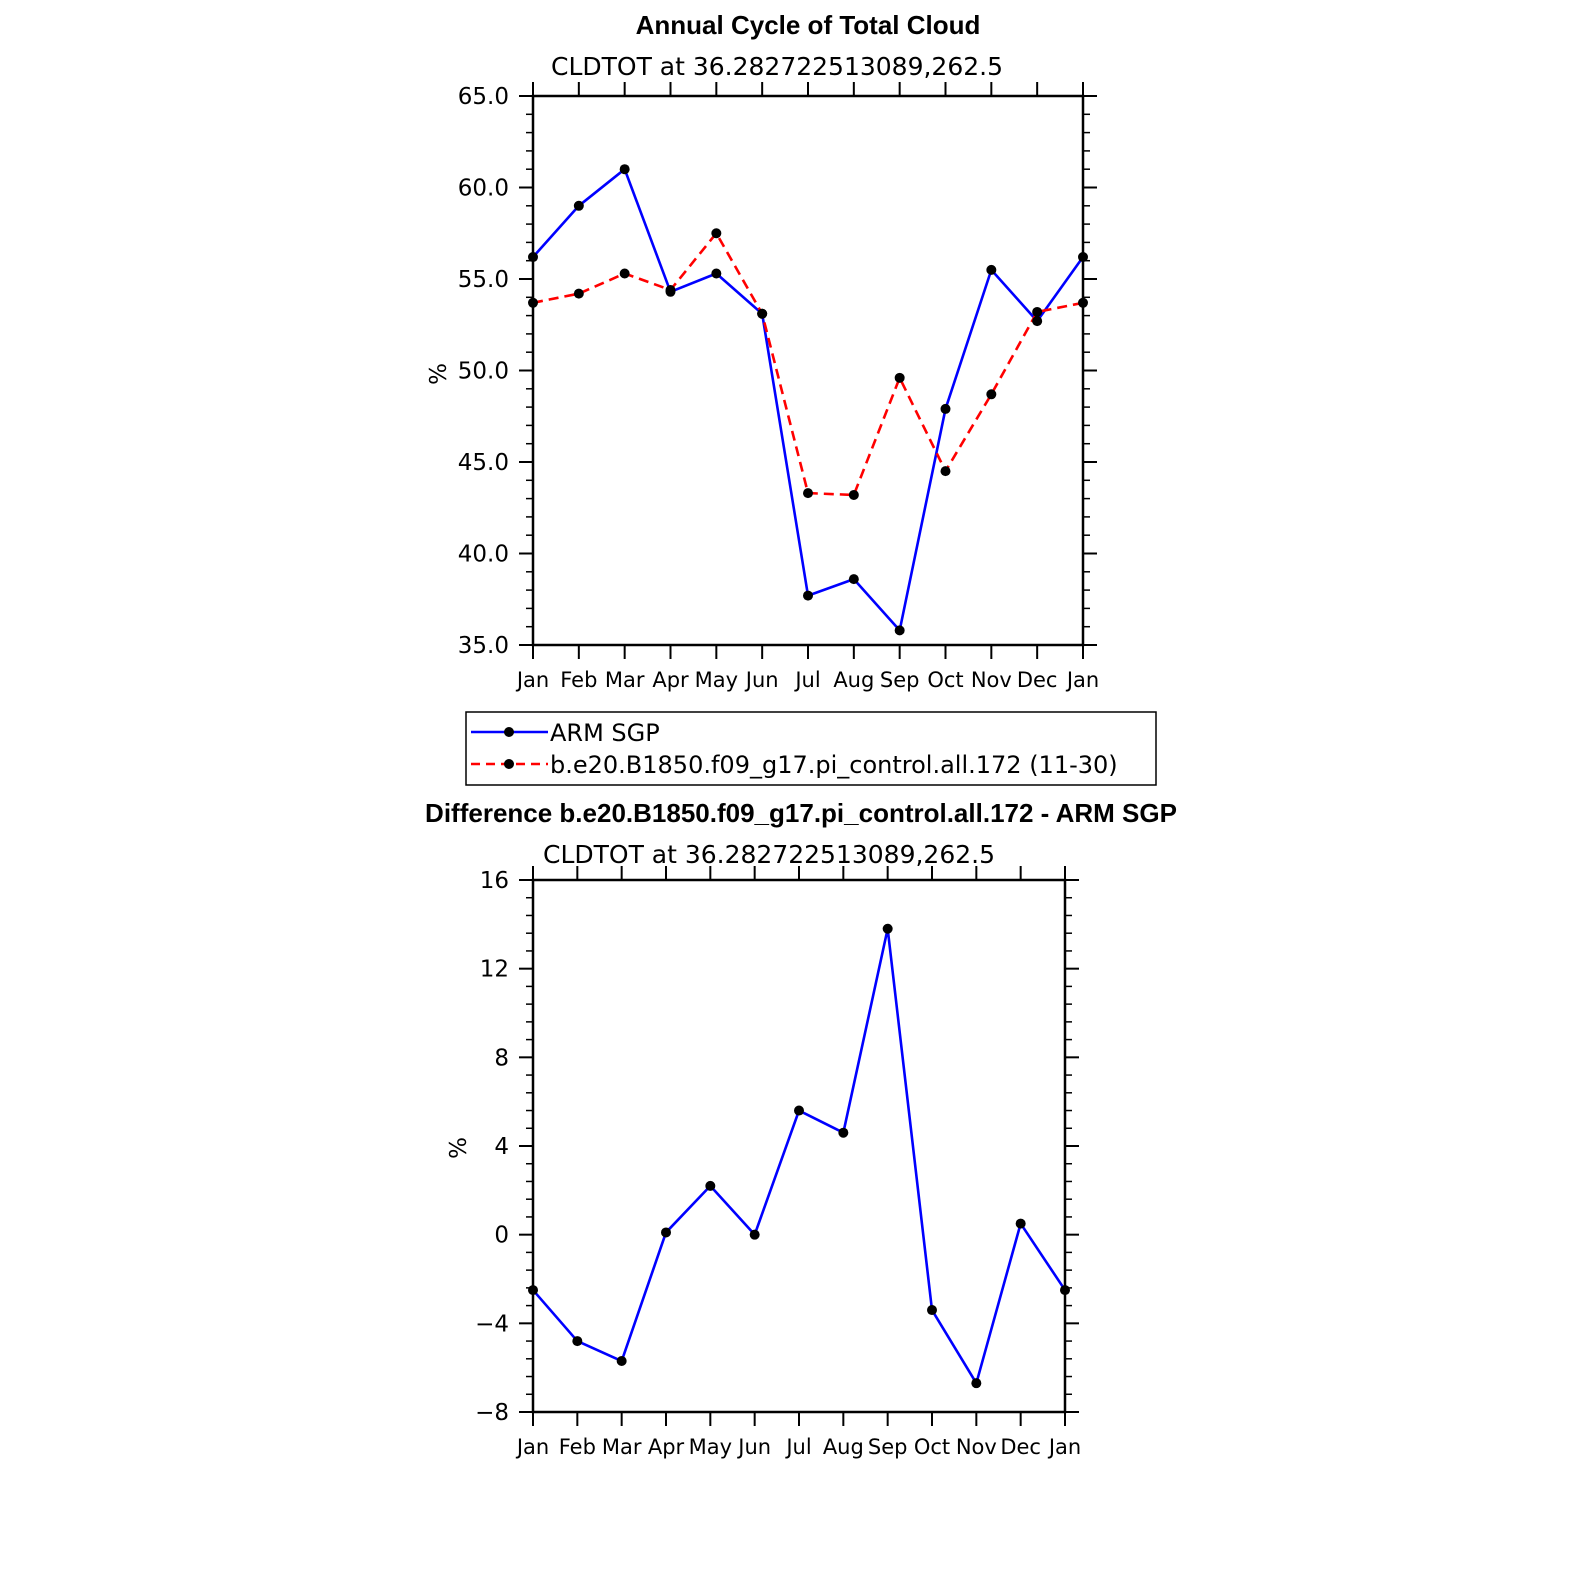  What do you see at coordinates (945, 680) in the screenshot?
I see `chart1-xtick-label: Oct` at bounding box center [945, 680].